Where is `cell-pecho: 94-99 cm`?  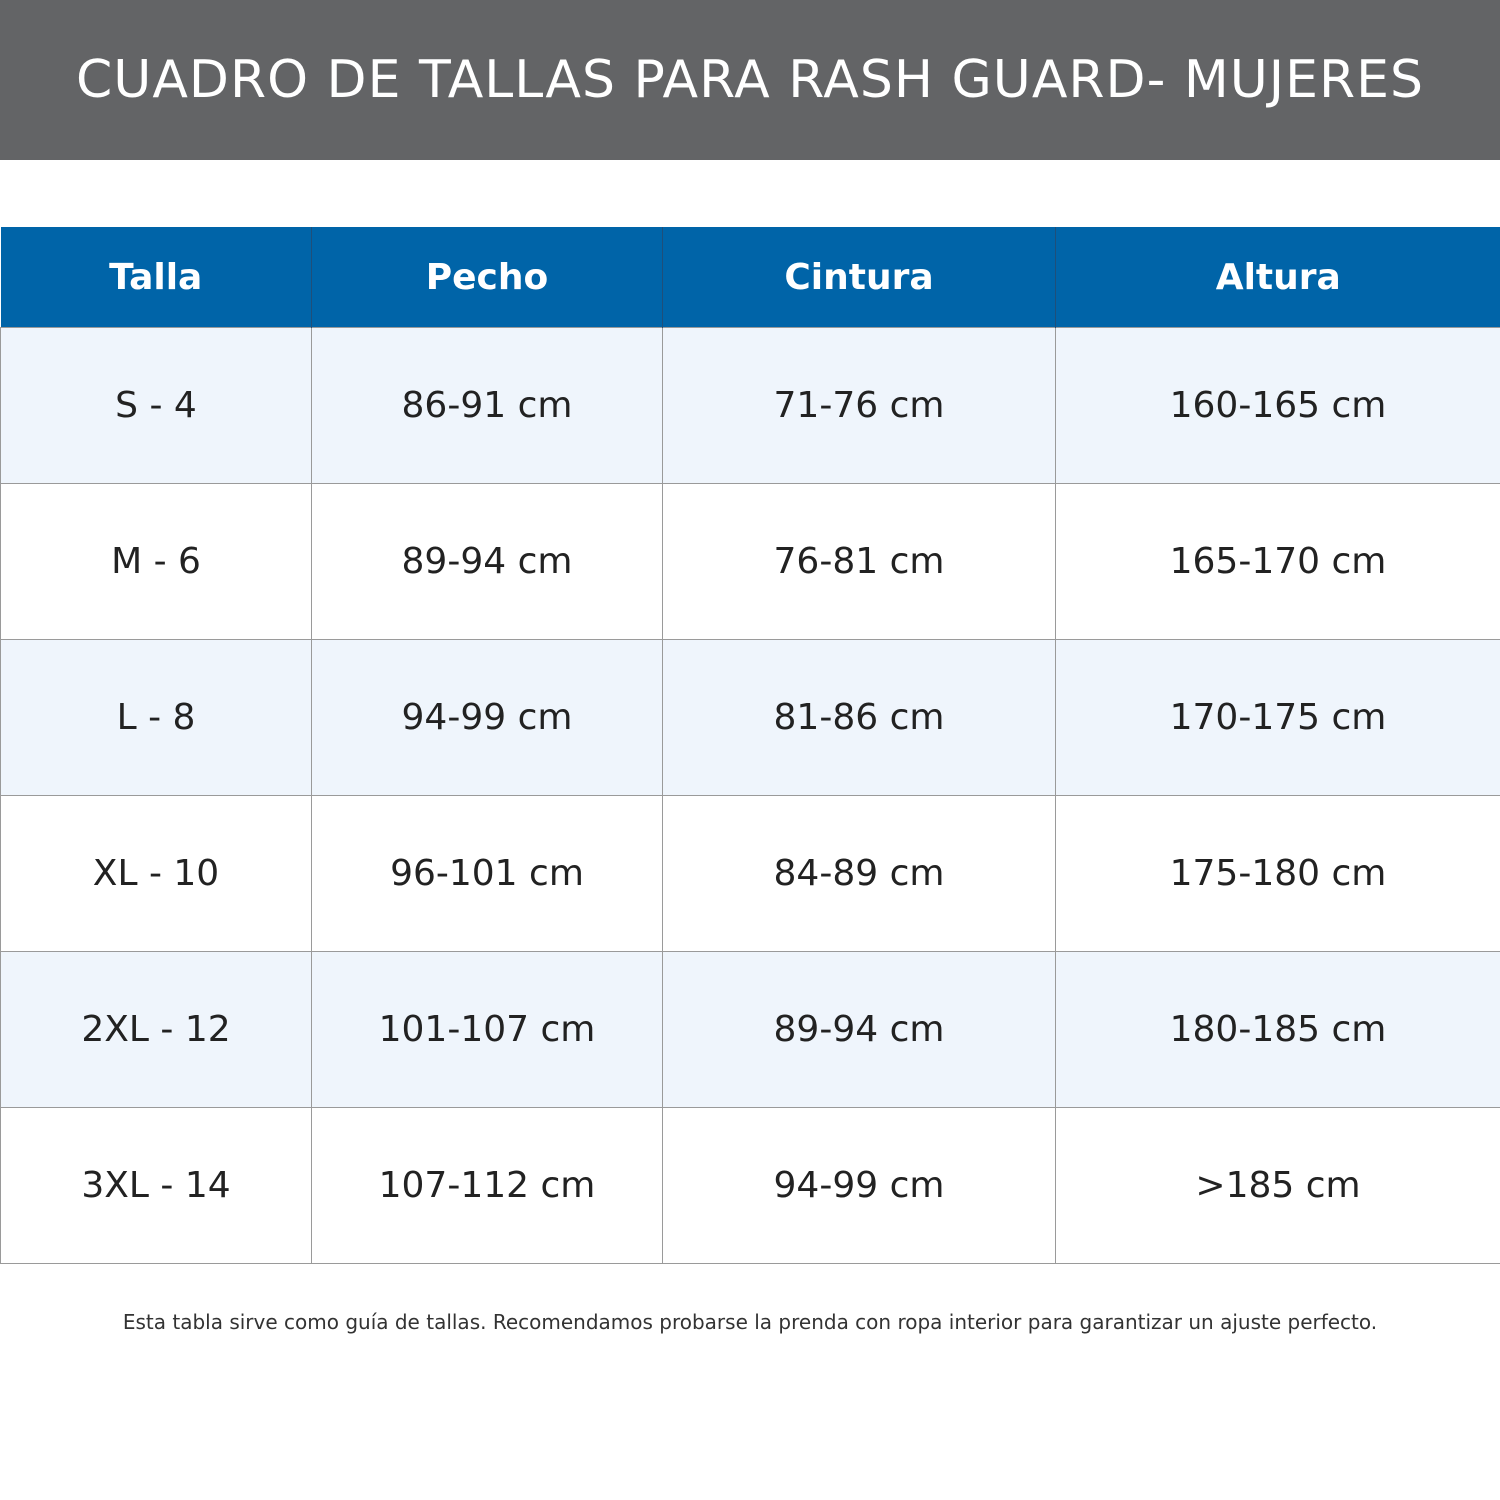 cell-pecho: 94-99 cm is located at coordinates (487, 717).